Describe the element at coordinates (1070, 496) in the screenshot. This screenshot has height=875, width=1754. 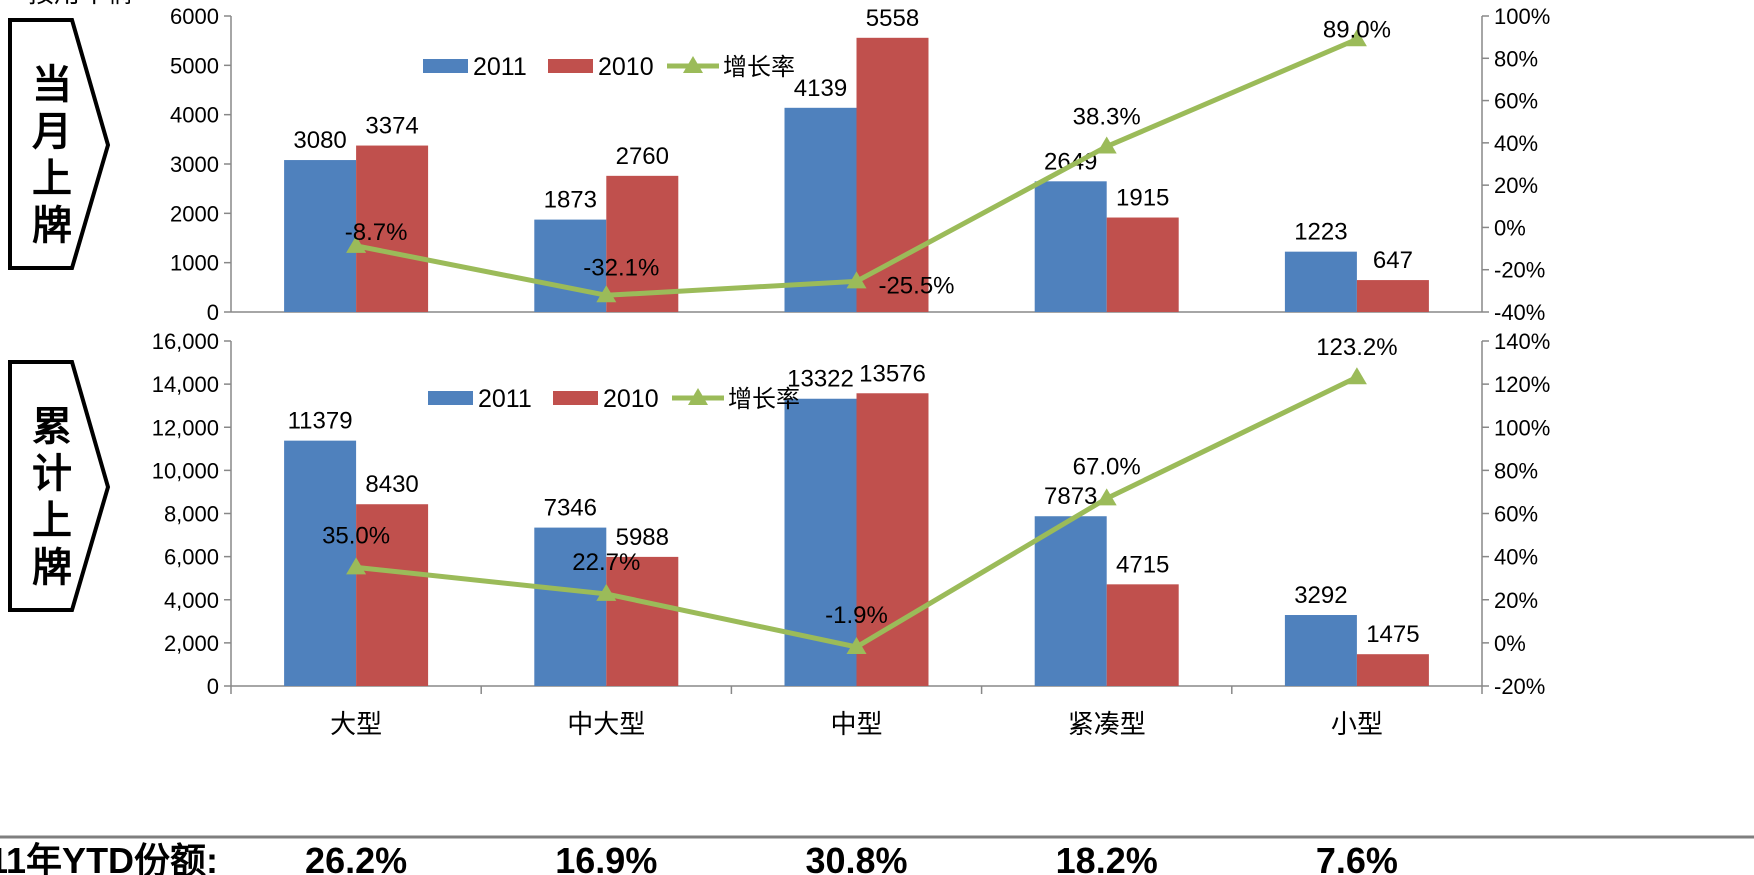
I see `bar-2011-label: 7873` at that location.